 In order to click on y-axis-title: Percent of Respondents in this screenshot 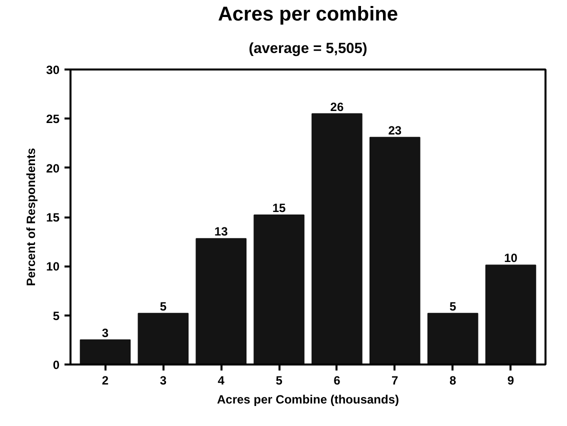, I will do `click(31, 217)`.